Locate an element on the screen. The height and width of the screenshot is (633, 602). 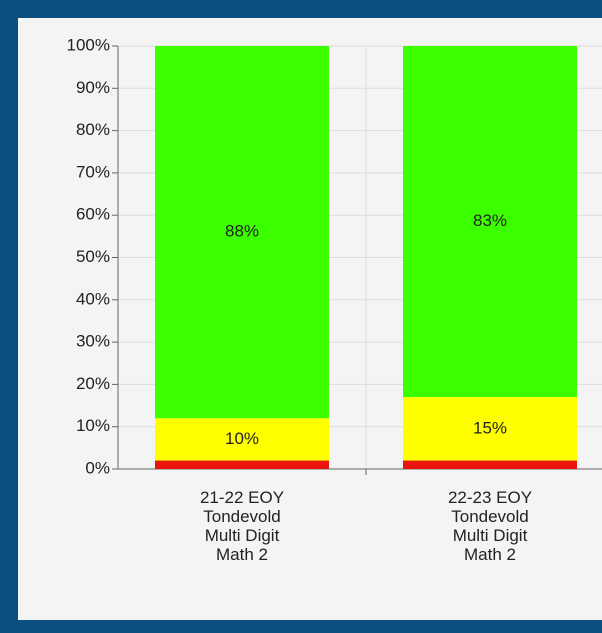
y-tick-label: 30% is located at coordinates (93, 341).